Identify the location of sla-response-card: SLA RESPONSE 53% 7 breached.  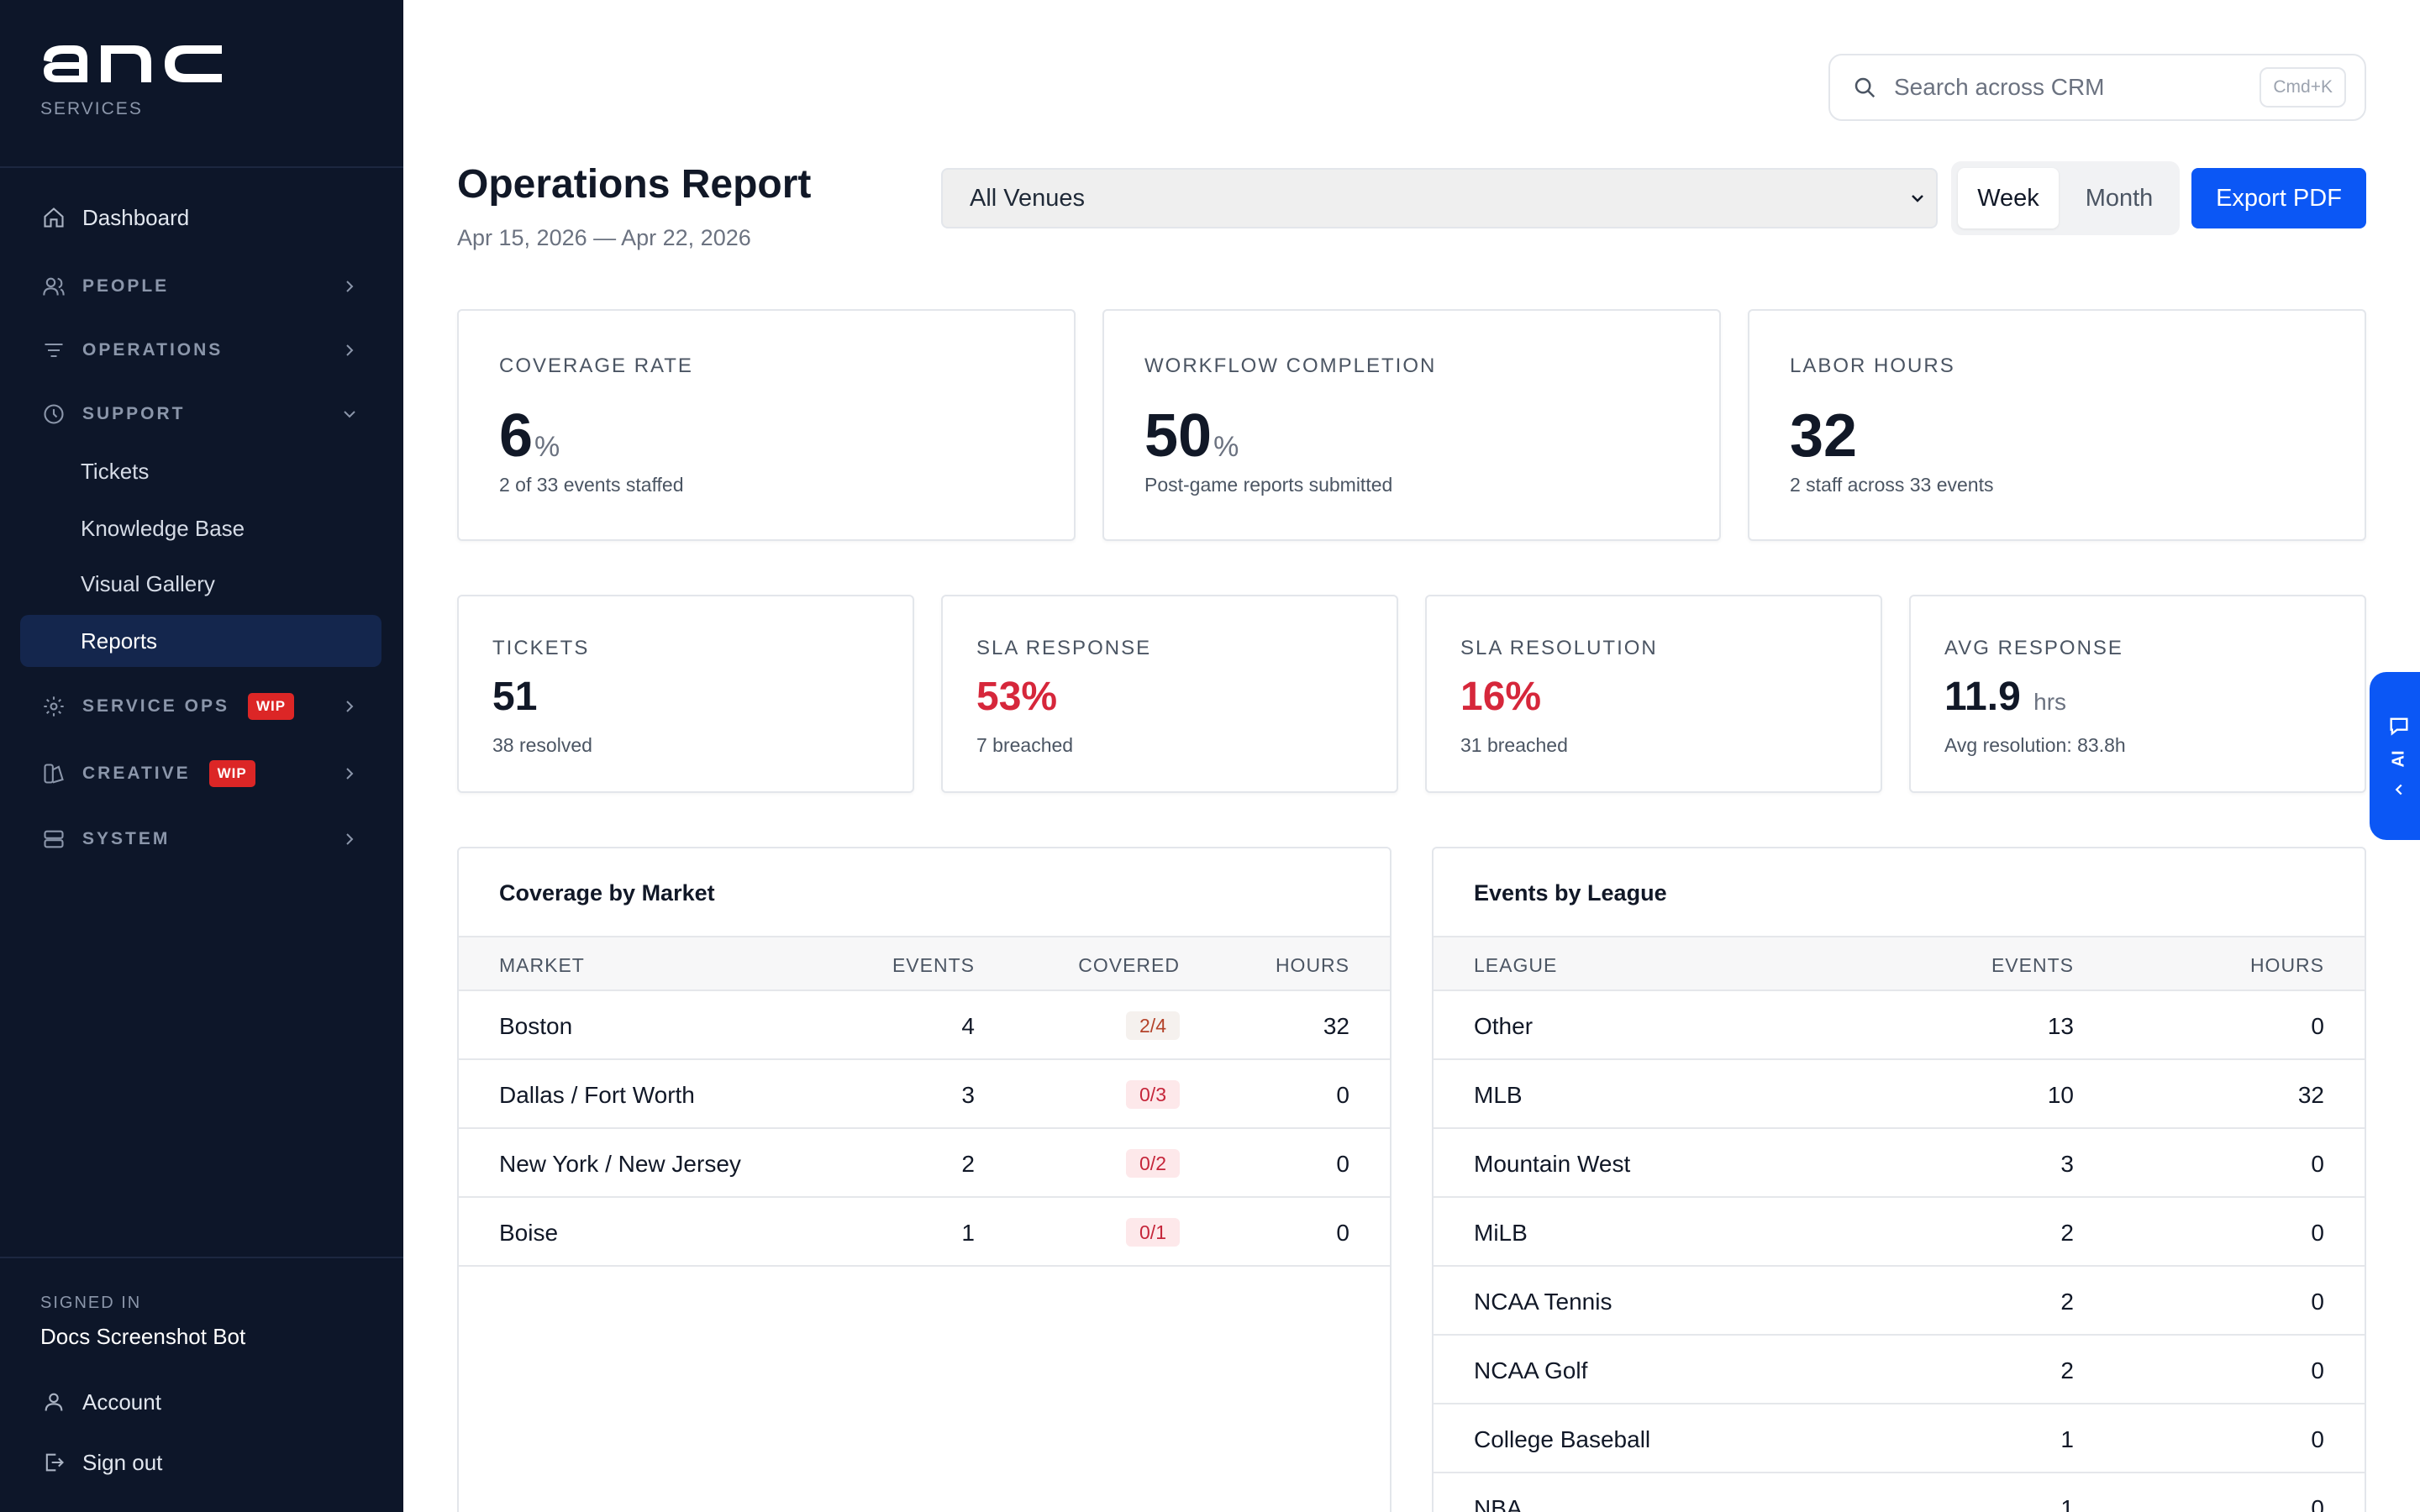
(1169, 694).